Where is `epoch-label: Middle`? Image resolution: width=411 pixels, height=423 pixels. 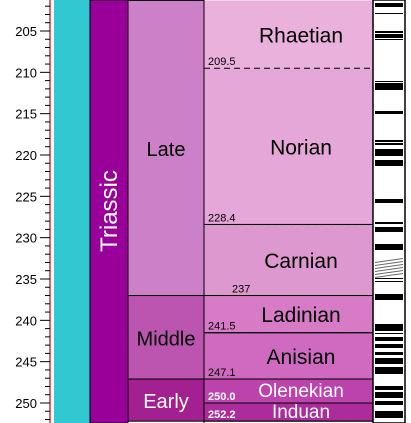
epoch-label: Middle is located at coordinates (166, 339).